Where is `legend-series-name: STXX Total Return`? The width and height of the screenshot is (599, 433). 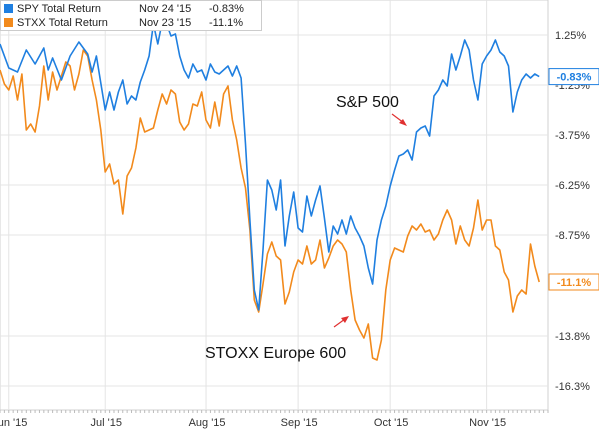 legend-series-name: STXX Total Return is located at coordinates (62, 23).